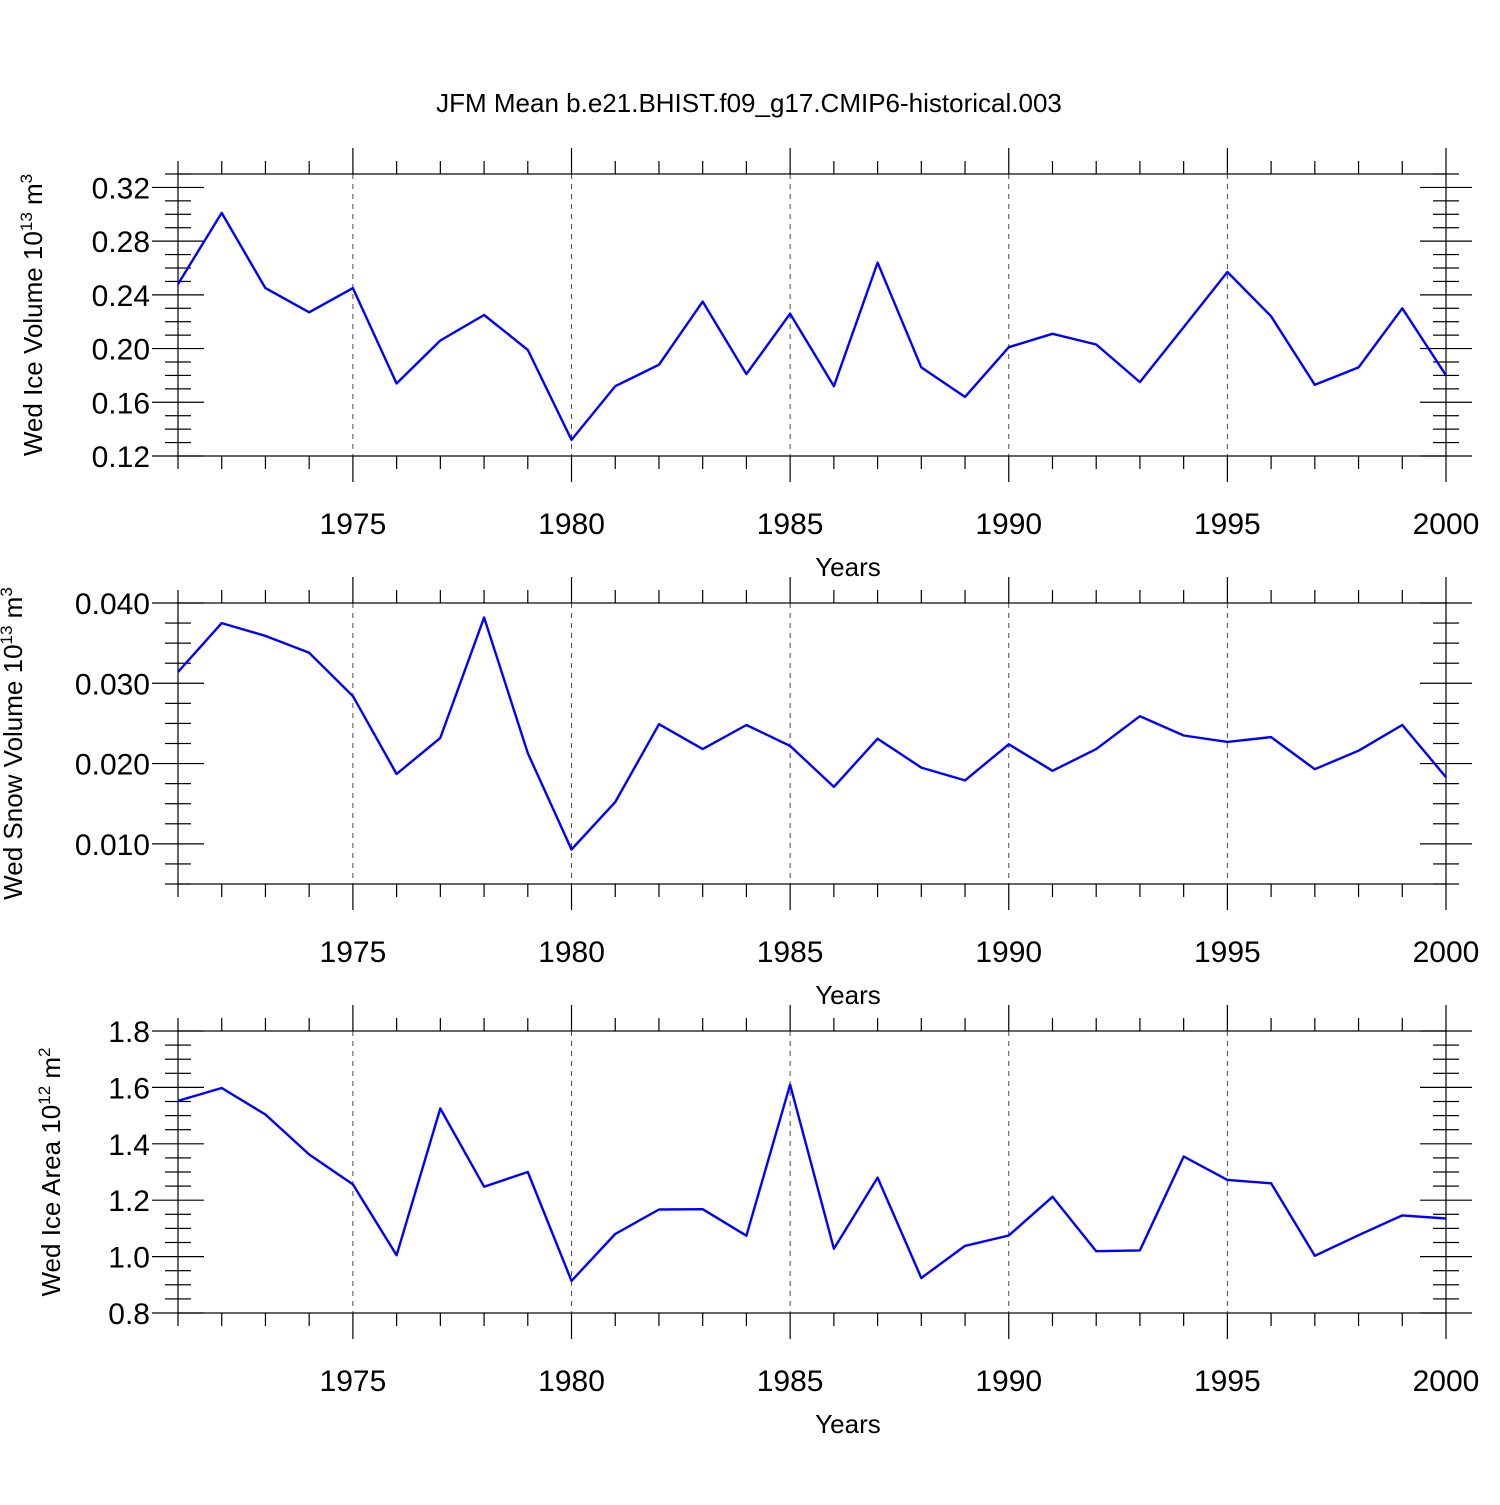  What do you see at coordinates (112, 604) in the screenshot?
I see `y-tick-label: 0.040` at bounding box center [112, 604].